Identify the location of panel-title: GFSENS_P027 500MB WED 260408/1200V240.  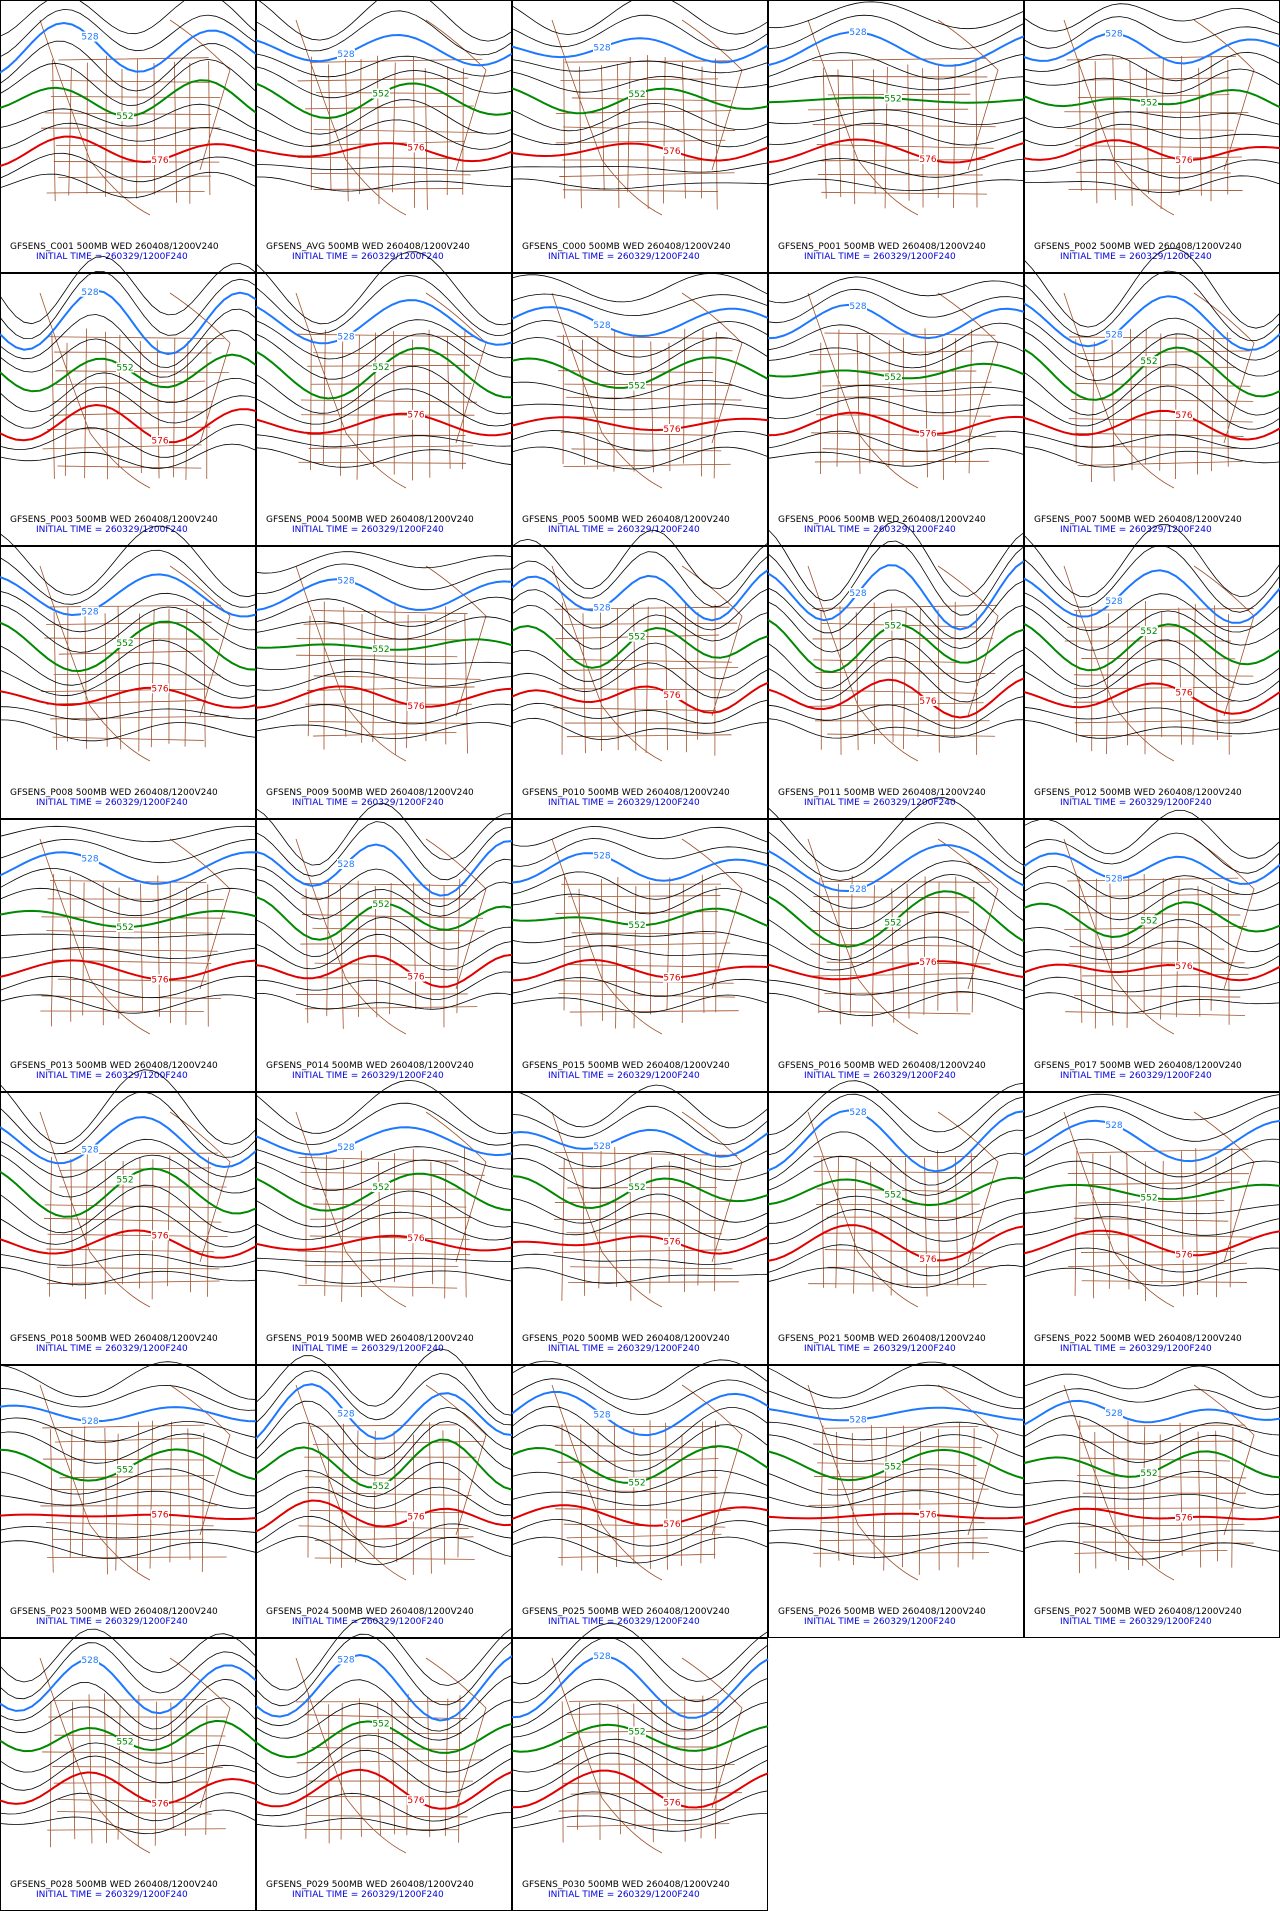
(1138, 1612).